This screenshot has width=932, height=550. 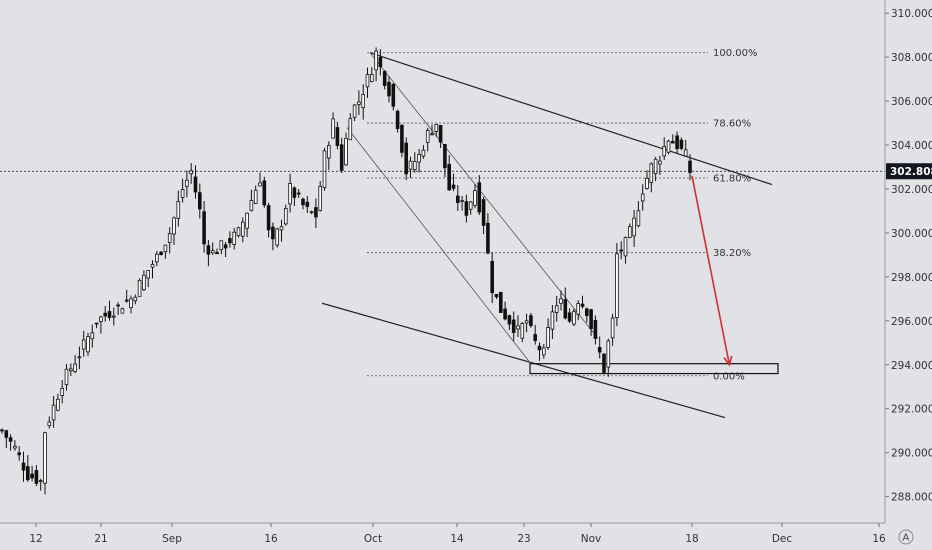 I want to click on price-axis-background, so click(x=908, y=275).